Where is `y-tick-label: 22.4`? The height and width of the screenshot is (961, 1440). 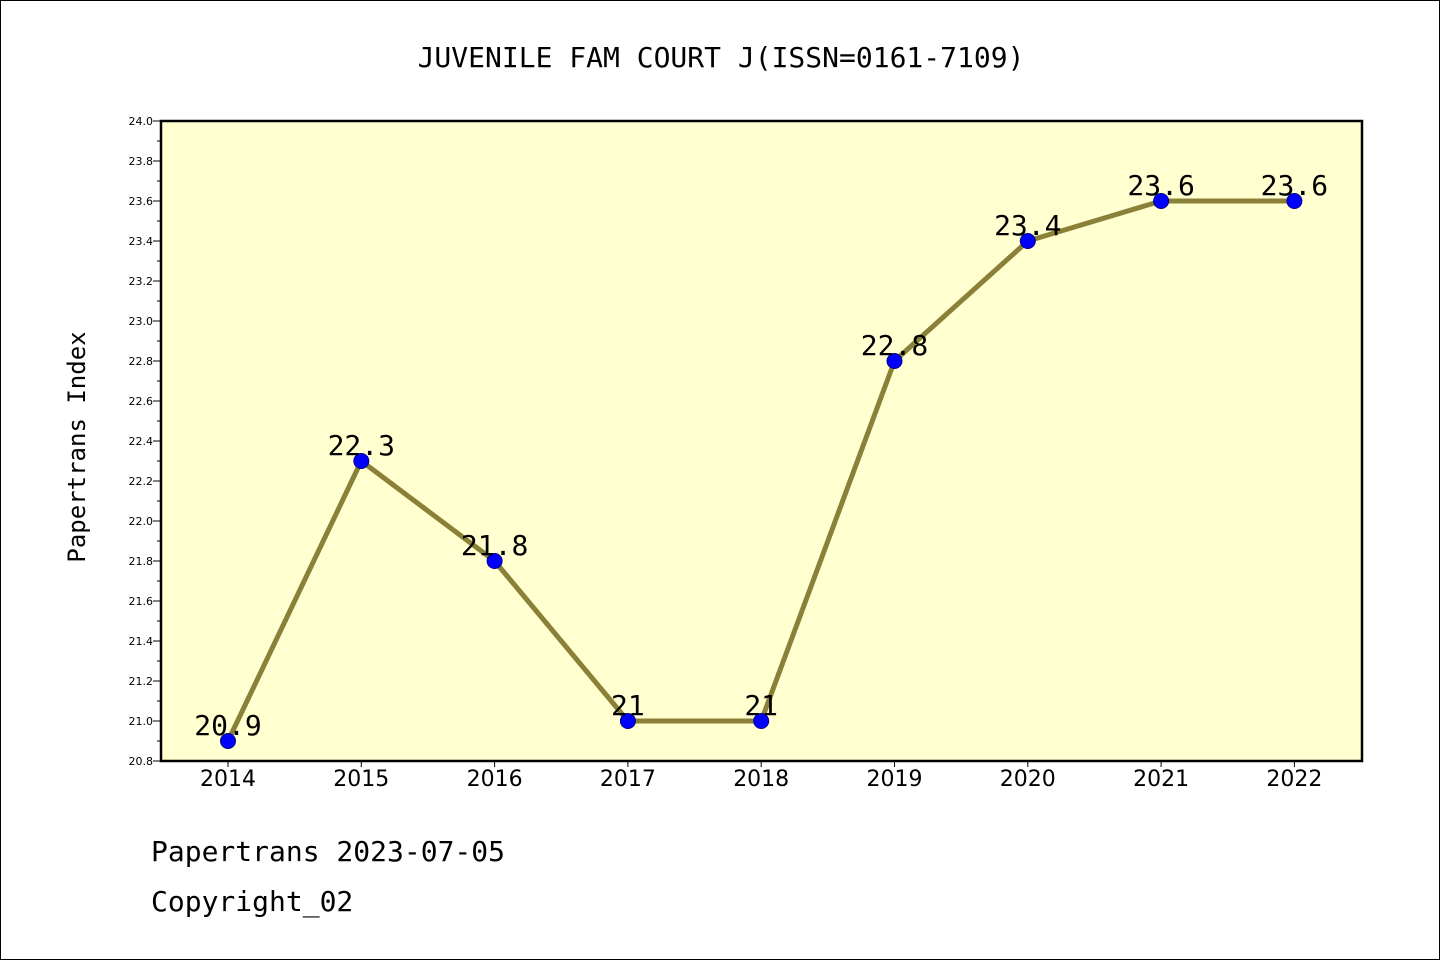 y-tick-label: 22.4 is located at coordinates (141, 441).